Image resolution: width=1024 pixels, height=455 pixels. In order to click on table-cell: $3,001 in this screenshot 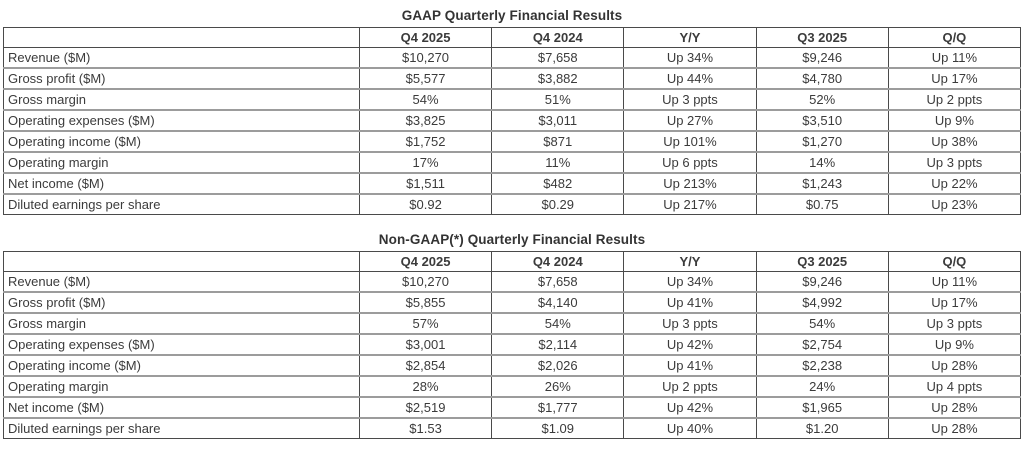, I will do `click(425, 345)`.